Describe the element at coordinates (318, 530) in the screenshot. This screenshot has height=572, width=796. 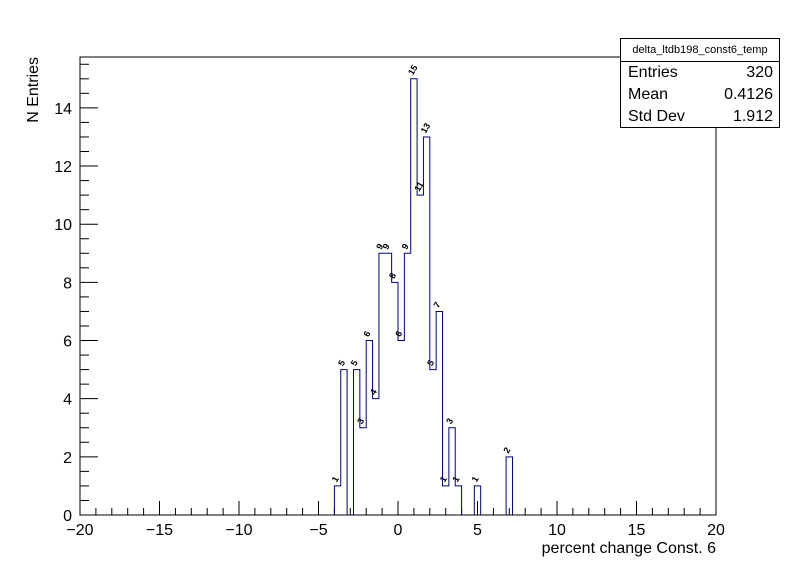
I see `x-tick-label: −5` at that location.